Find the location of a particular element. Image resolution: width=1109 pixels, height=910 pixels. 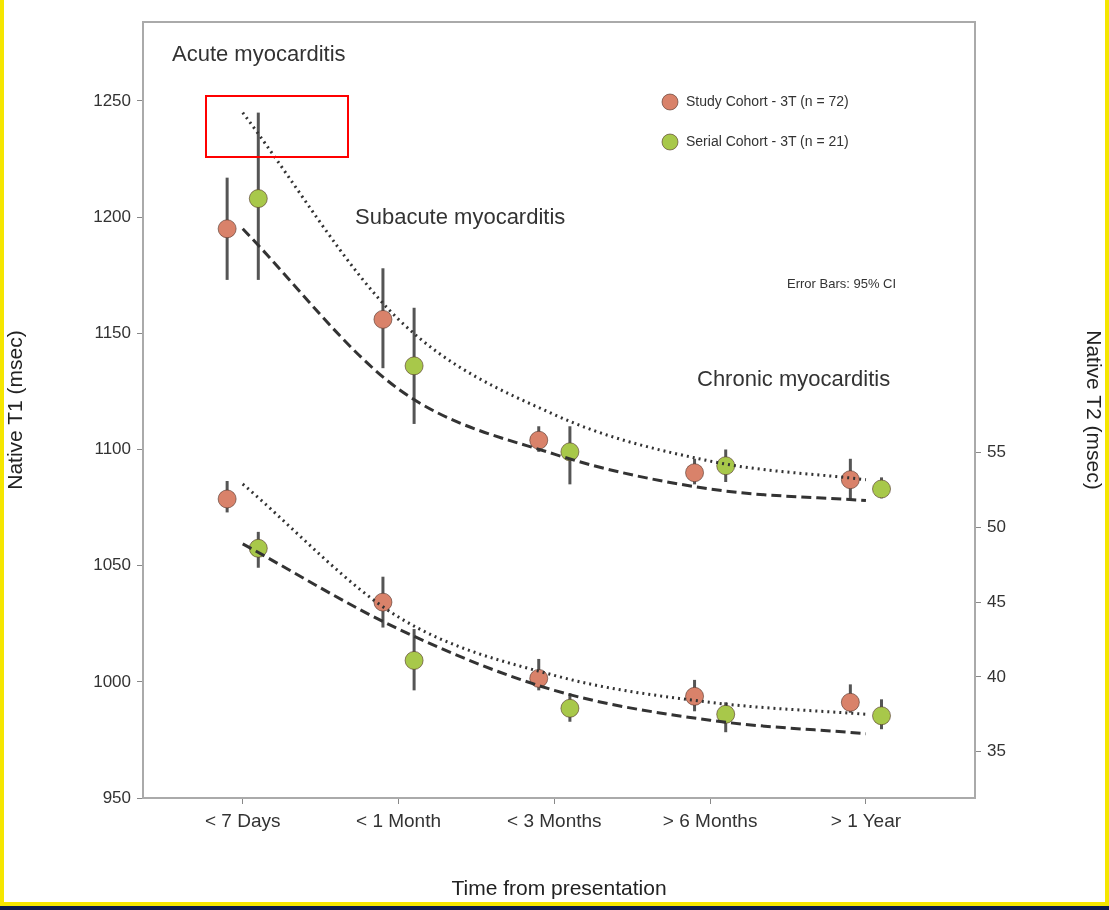

annotation: Error Bars: 95% CI is located at coordinates (842, 283).